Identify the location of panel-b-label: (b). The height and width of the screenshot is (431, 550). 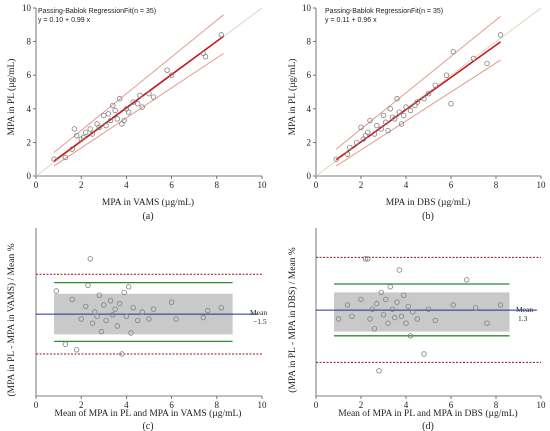
(428, 216).